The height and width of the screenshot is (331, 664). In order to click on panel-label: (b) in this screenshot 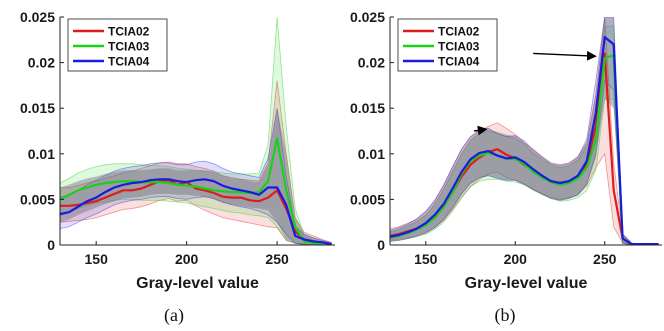, I will do `click(505, 315)`.